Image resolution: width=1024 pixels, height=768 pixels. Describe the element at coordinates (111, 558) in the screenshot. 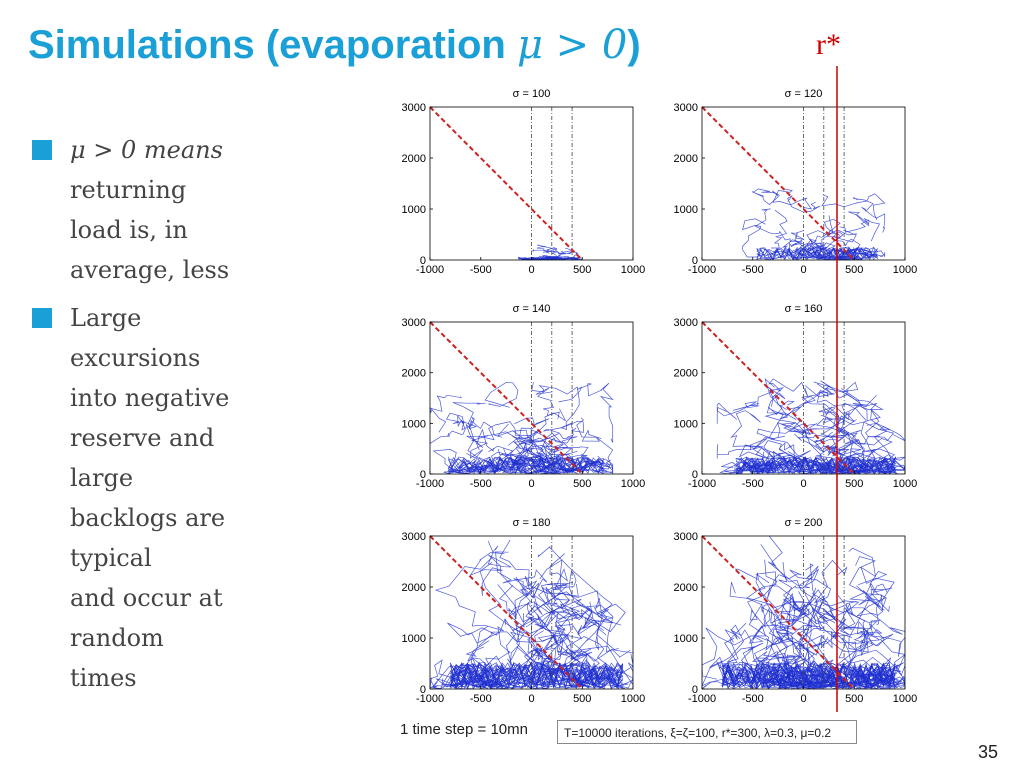

I see `bullet-line: typical` at that location.